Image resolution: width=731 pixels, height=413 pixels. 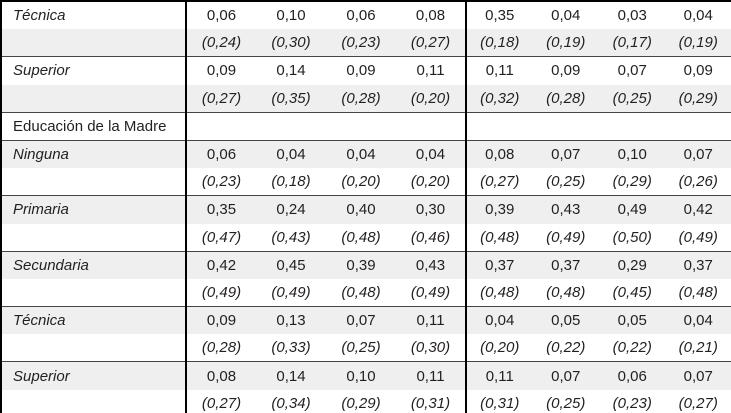 I want to click on table-row: Primaria 0,35 0,24 0,40 0,30 0,39 0,43 0,49 0,42, so click(x=366, y=209).